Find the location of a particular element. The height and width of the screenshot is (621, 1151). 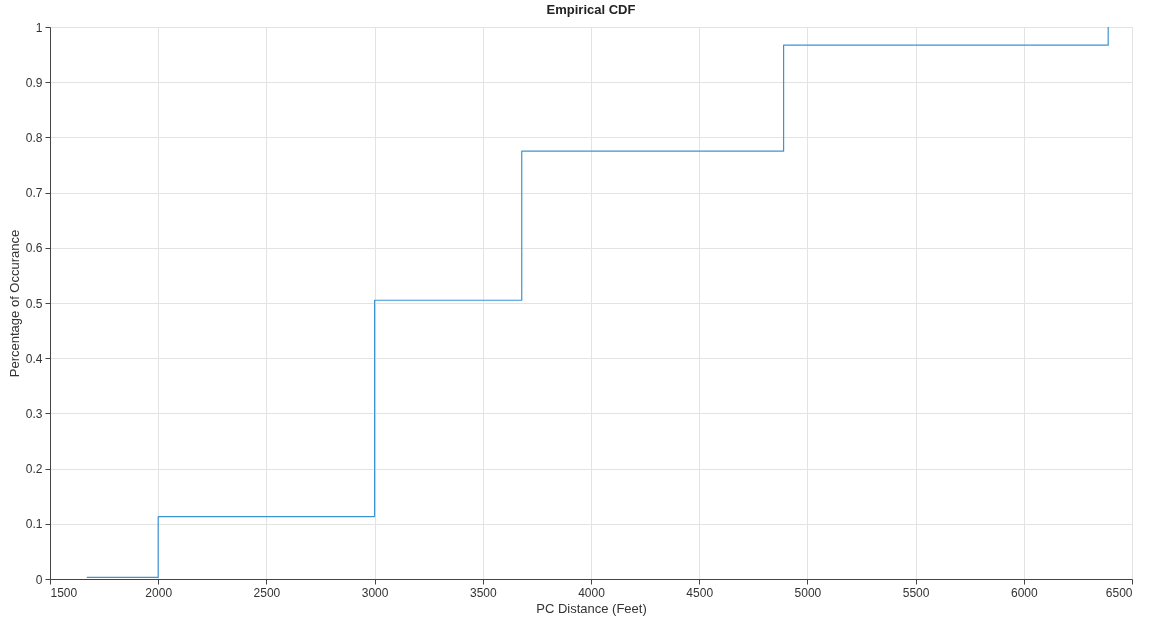

x-tick-label: 5500 is located at coordinates (916, 592).